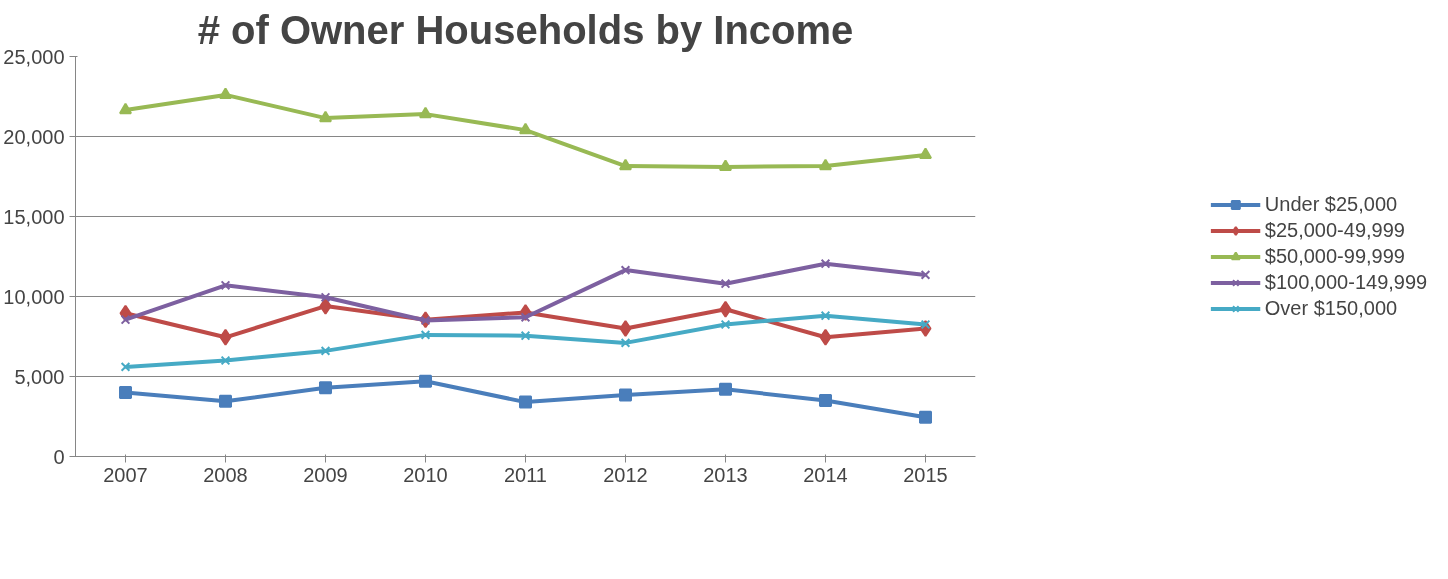 The width and height of the screenshot is (1448, 579). What do you see at coordinates (1334, 230) in the screenshot?
I see `legend-label: $25,000-49,999` at bounding box center [1334, 230].